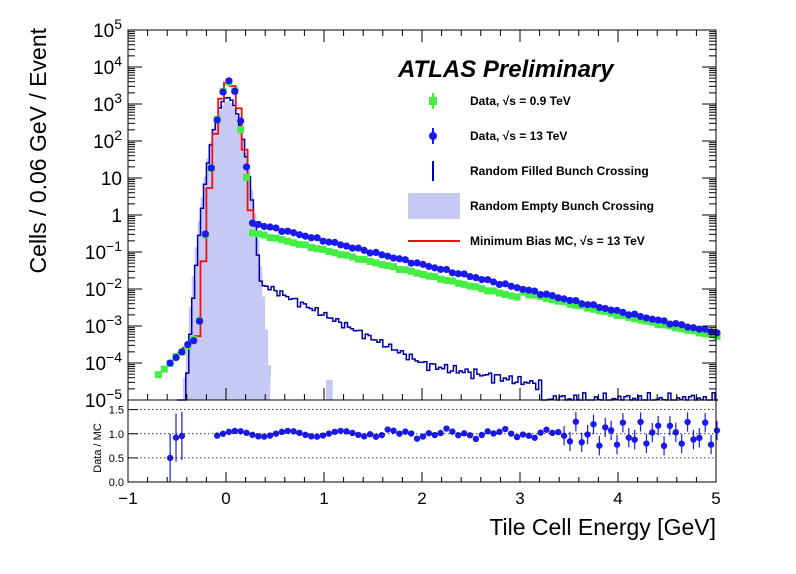 Image resolution: width=796 pixels, height=574 pixels. Describe the element at coordinates (433, 101) in the screenshot. I see `legend-marker-data09` at that location.